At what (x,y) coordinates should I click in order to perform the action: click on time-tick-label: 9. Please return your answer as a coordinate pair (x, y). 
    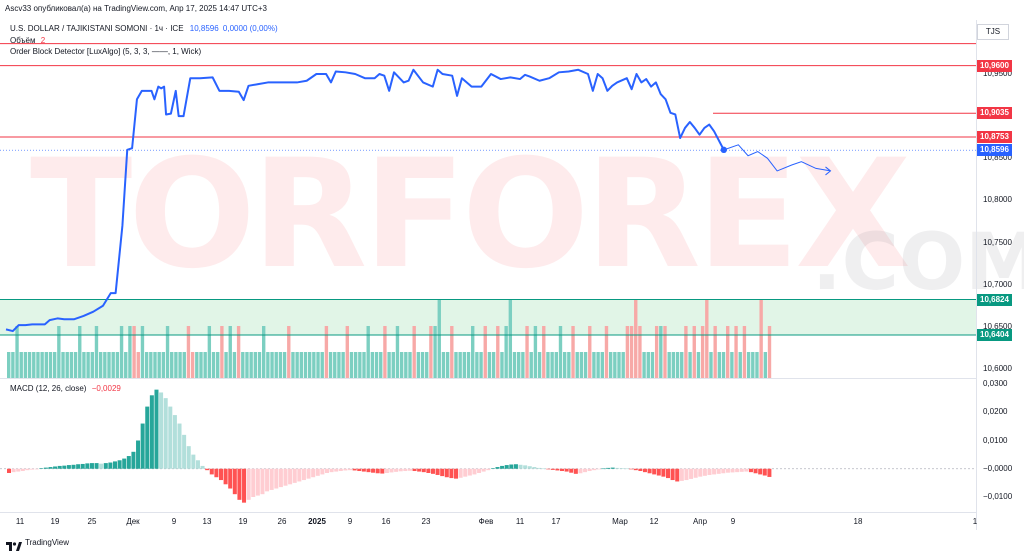
    Looking at the image, I should click on (174, 521).